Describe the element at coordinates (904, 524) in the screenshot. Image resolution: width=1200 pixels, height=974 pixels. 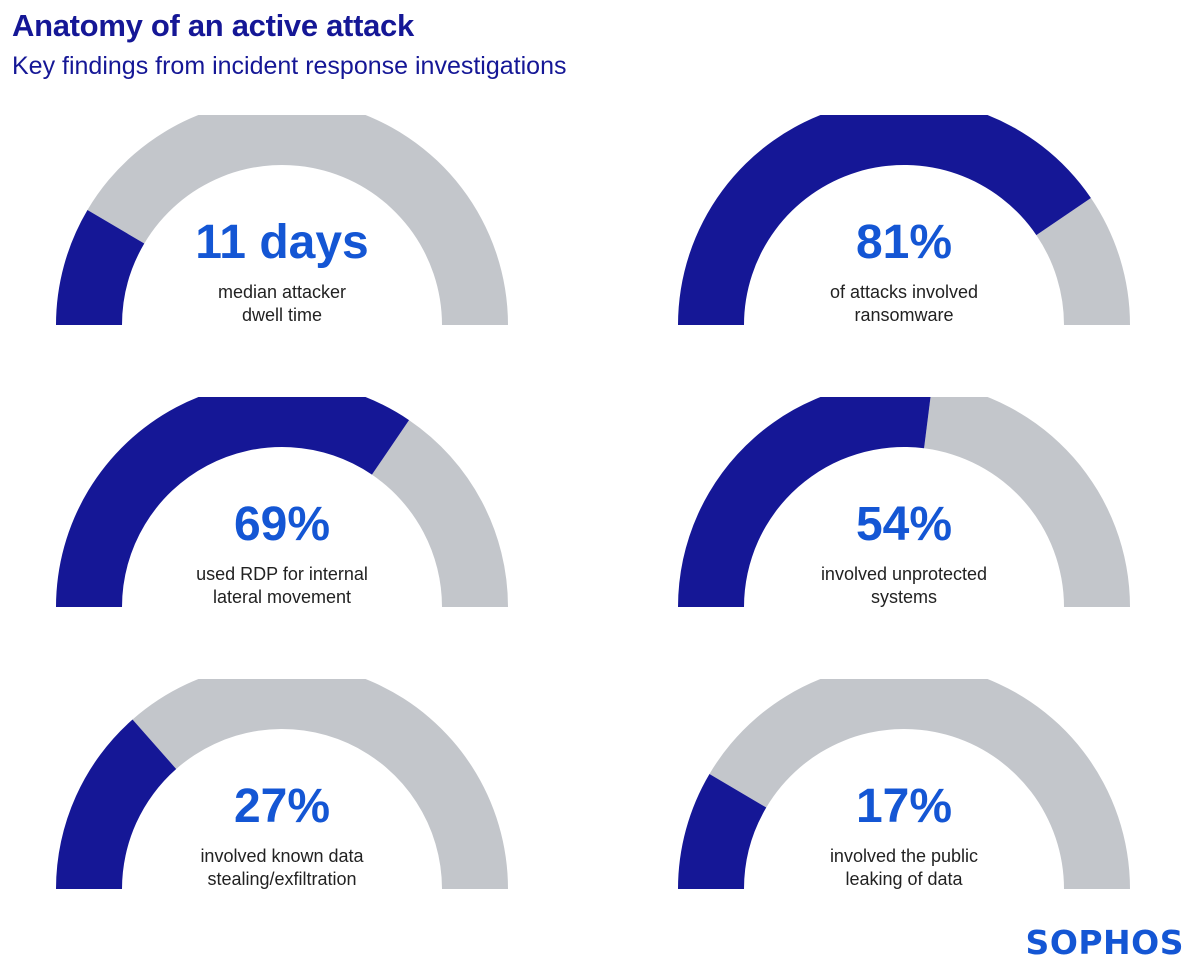
I see `gauge-value: 54%` at that location.